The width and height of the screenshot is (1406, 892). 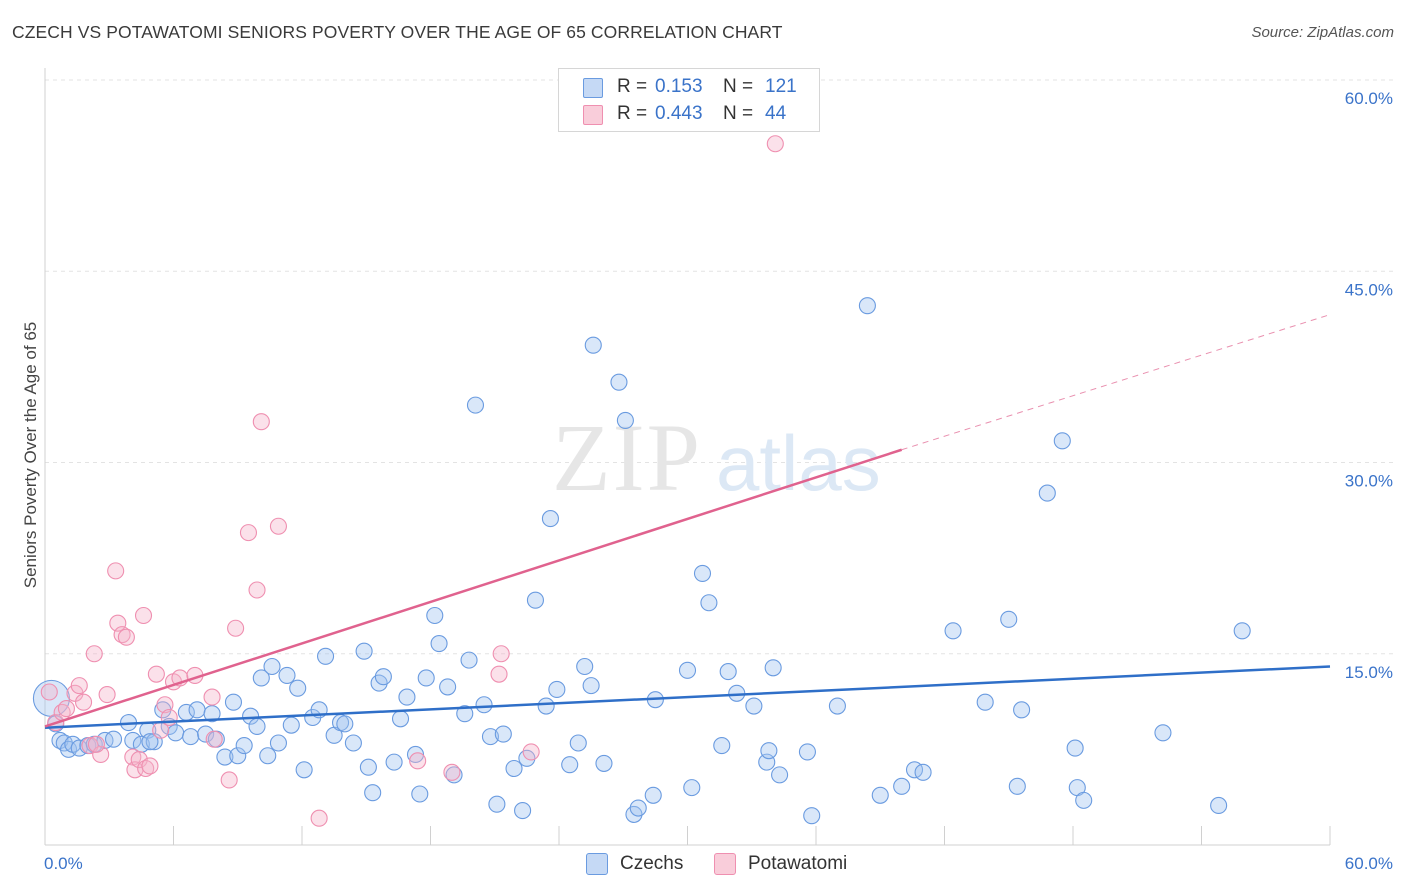 I want to click on czech-swatch, so click(x=593, y=88).